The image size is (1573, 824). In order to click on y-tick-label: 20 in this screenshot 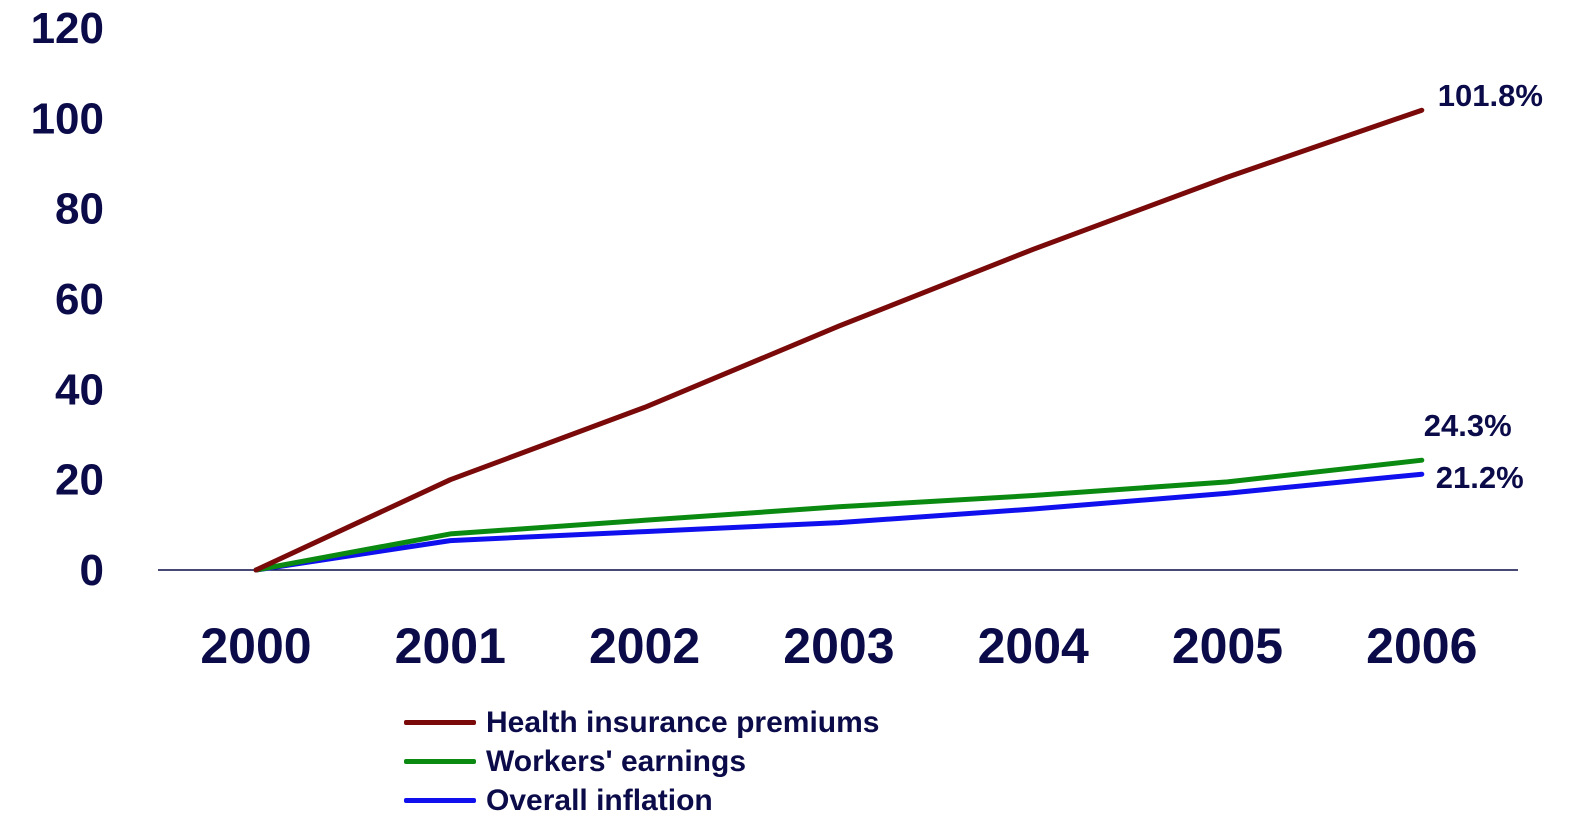, I will do `click(79, 480)`.